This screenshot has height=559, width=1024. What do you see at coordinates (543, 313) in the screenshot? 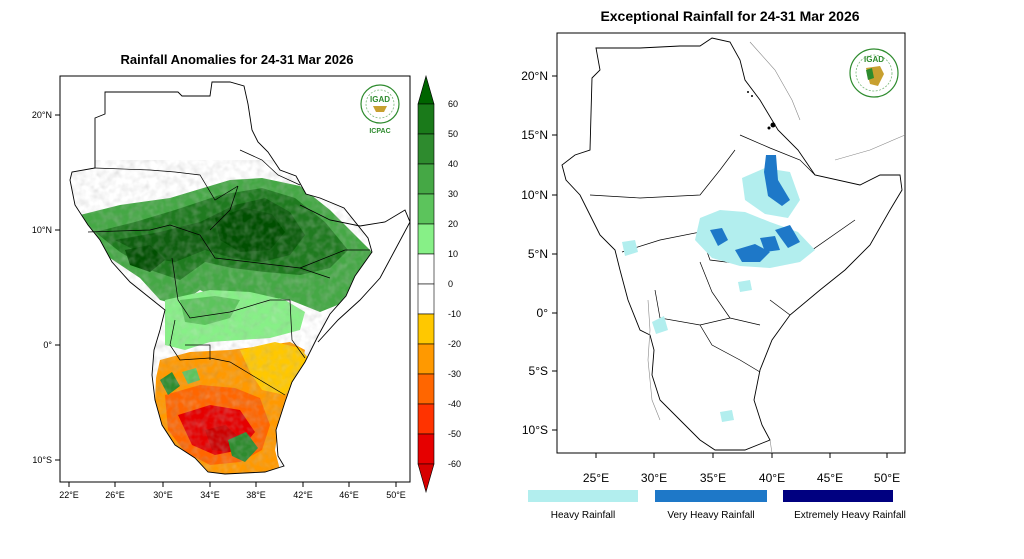
I see `right-lat-label: 0°` at bounding box center [543, 313].